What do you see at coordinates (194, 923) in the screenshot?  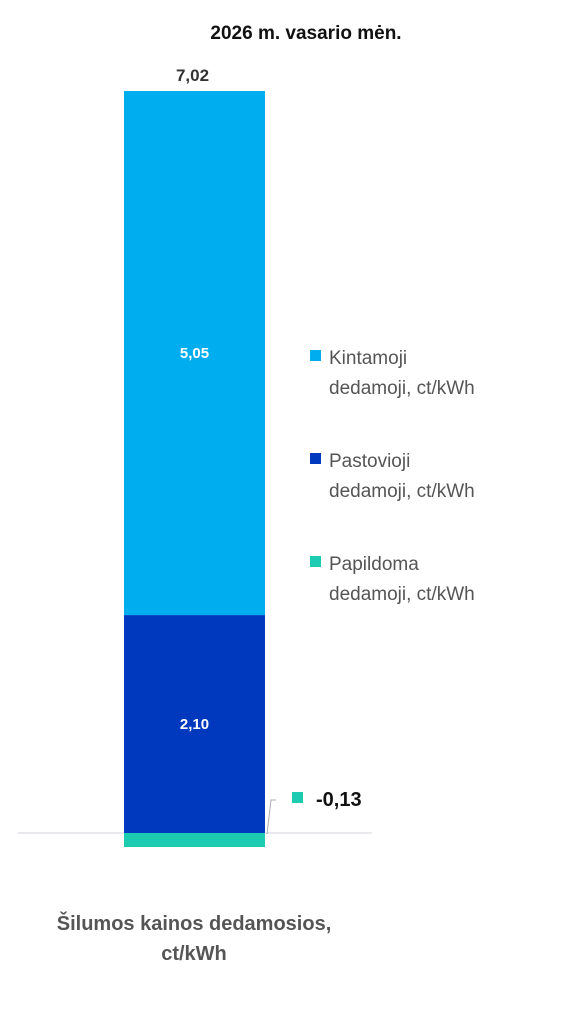 I see `category-label-line: Šilumos kainos dedamosios,` at bounding box center [194, 923].